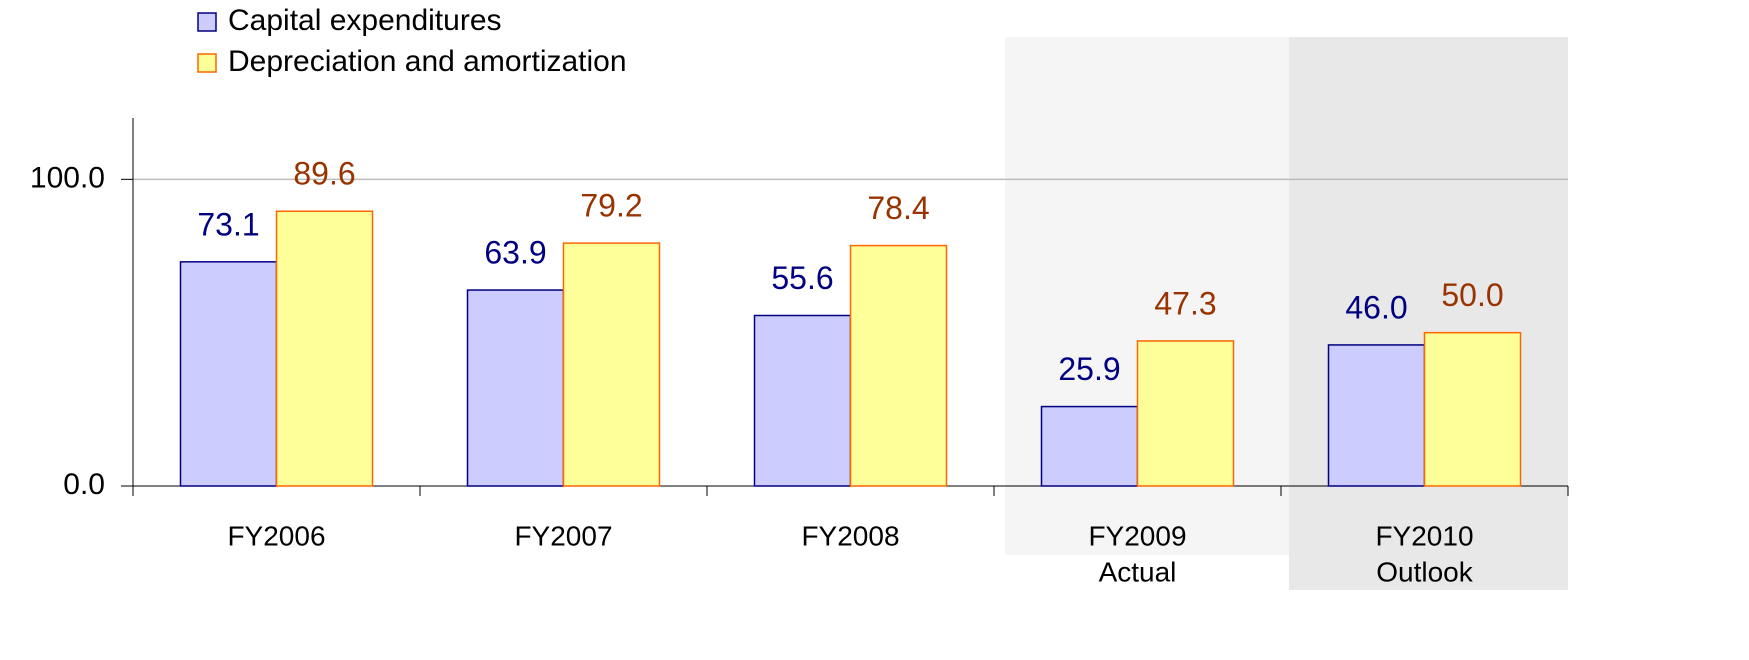 The height and width of the screenshot is (660, 1749). What do you see at coordinates (563, 535) in the screenshot?
I see `x-tick-label: FY2007` at bounding box center [563, 535].